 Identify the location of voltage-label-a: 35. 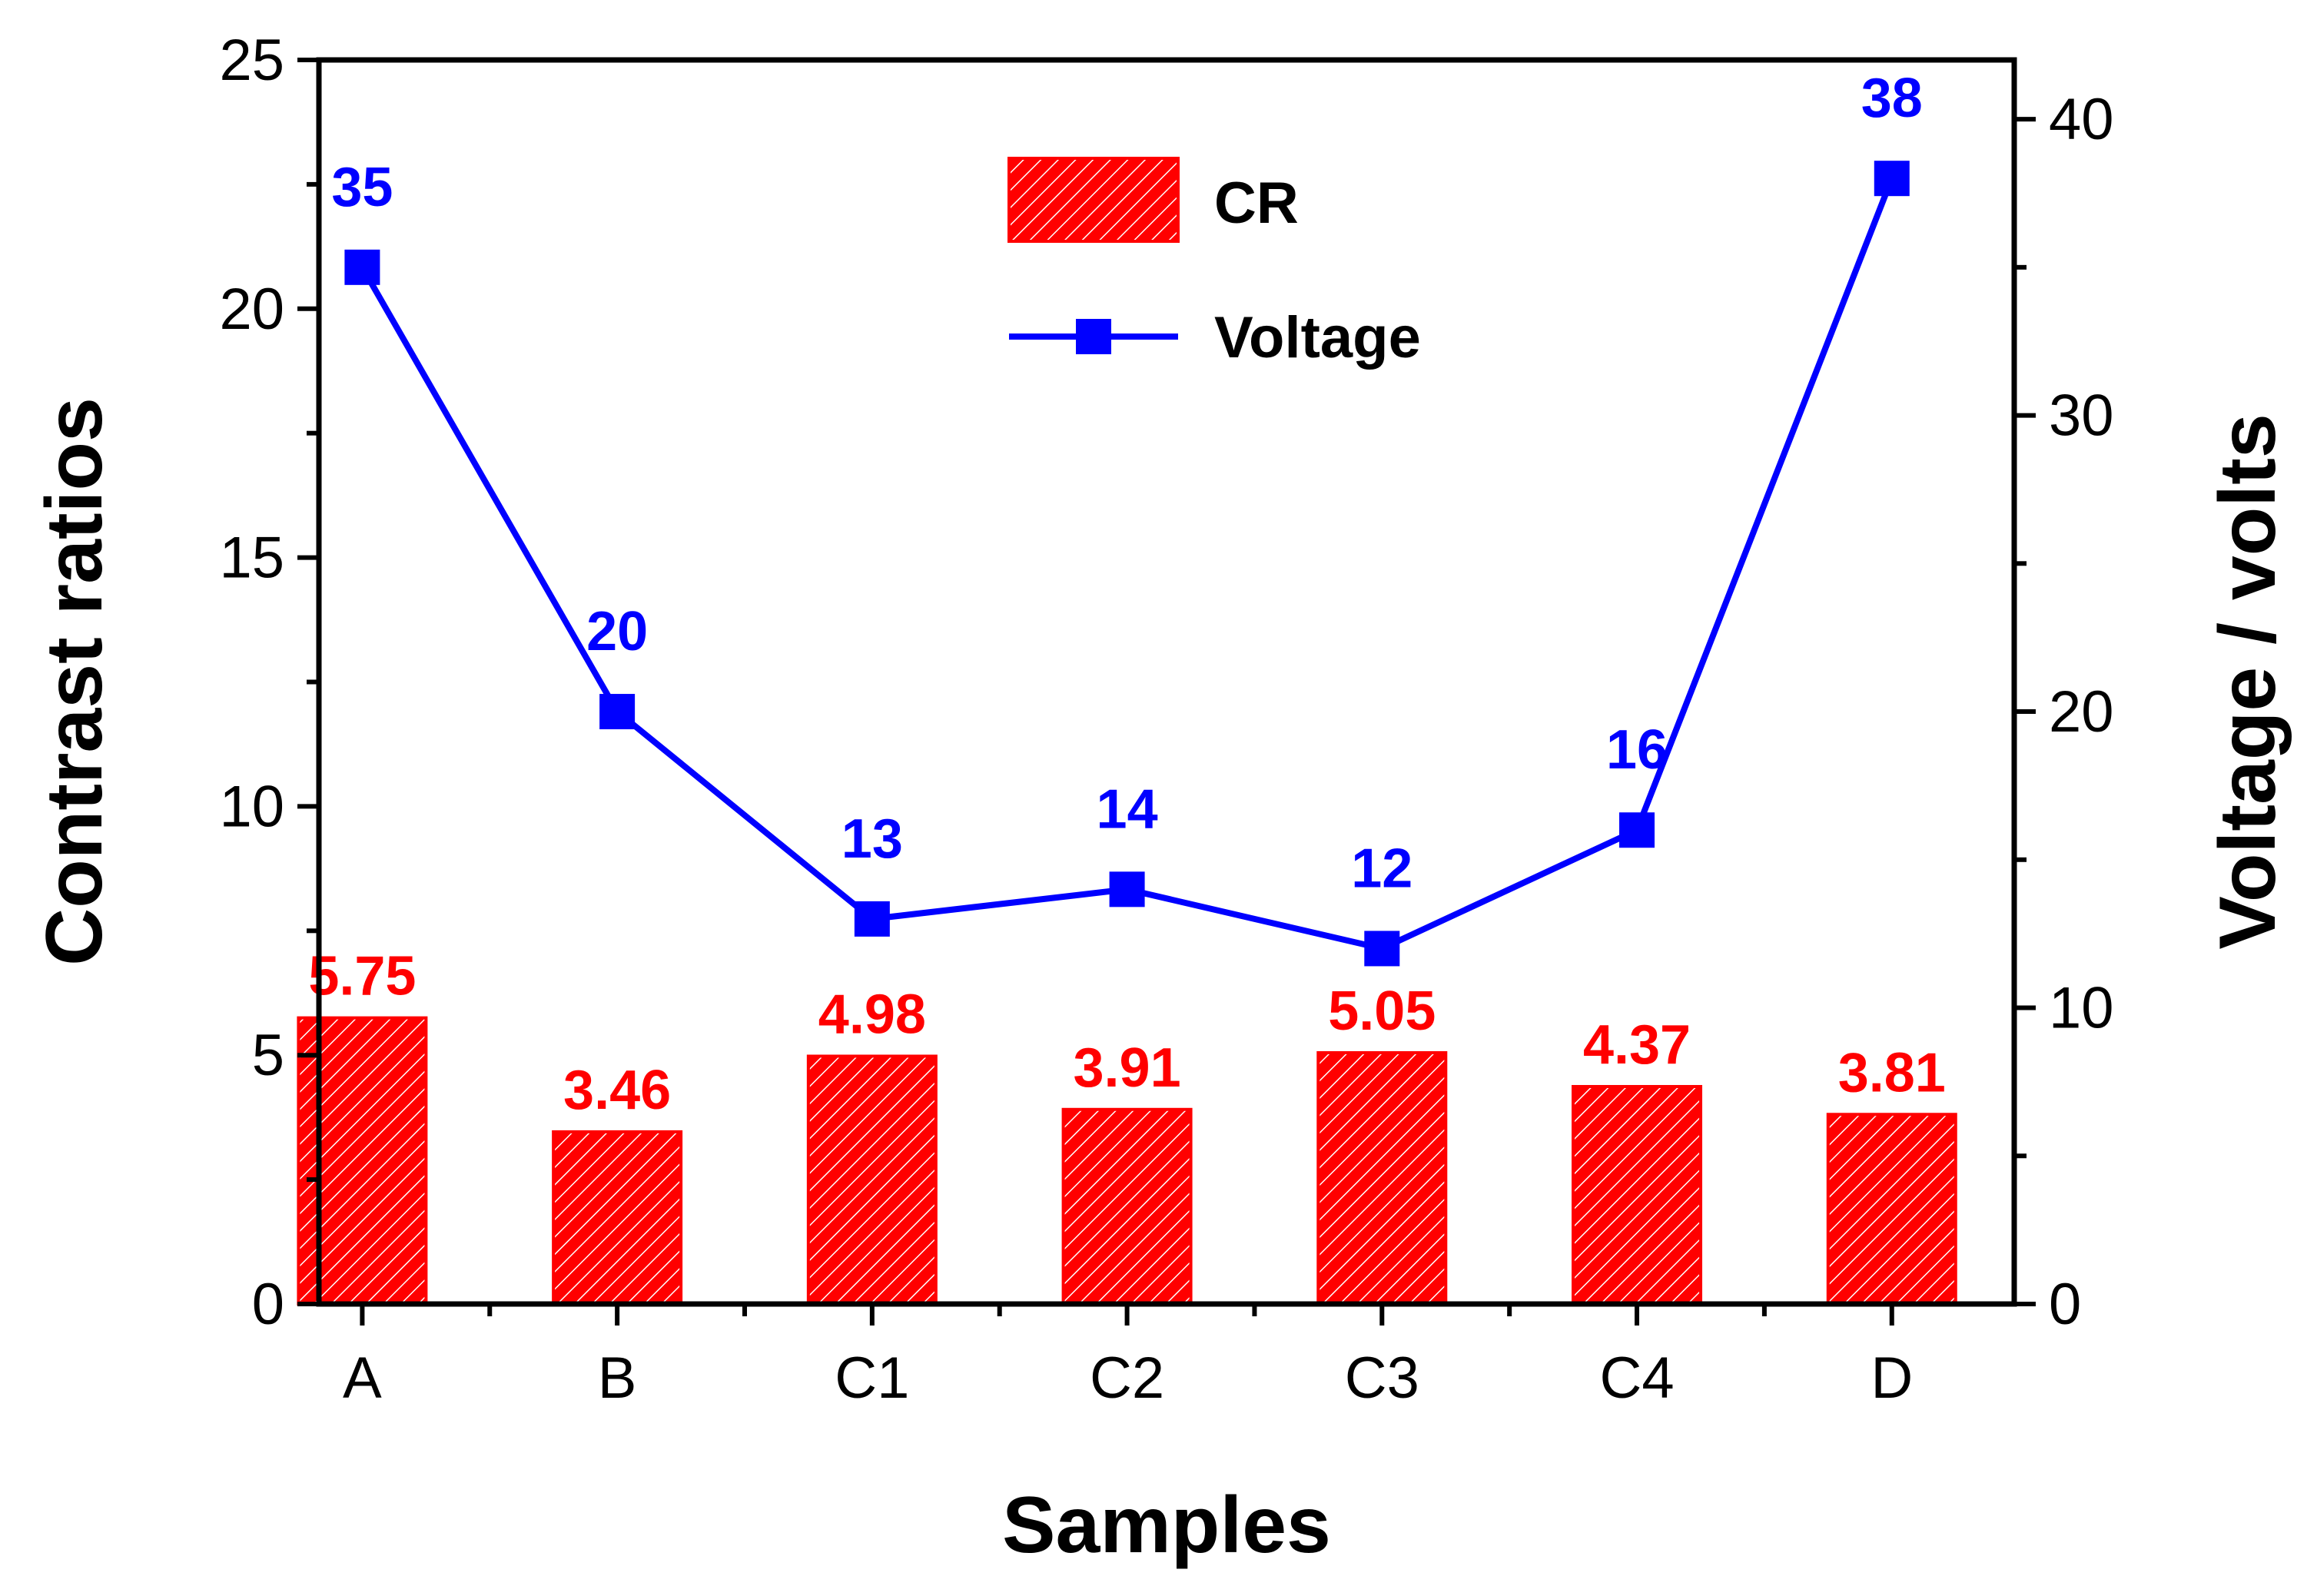
(362, 187).